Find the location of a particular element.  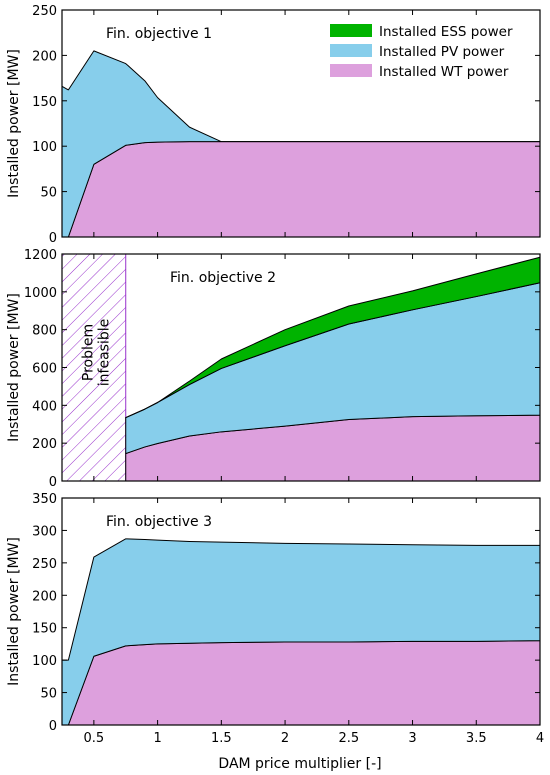

y-tick-label: 400 is located at coordinates (44, 406).